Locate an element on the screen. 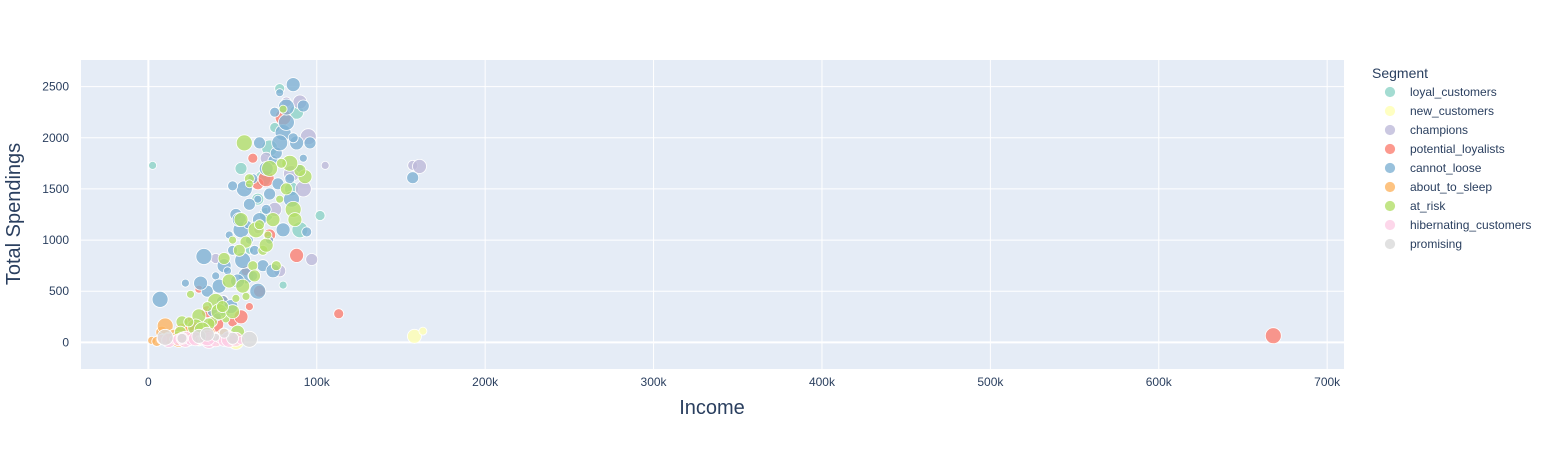  legend-title: Segment is located at coordinates (1400, 73).